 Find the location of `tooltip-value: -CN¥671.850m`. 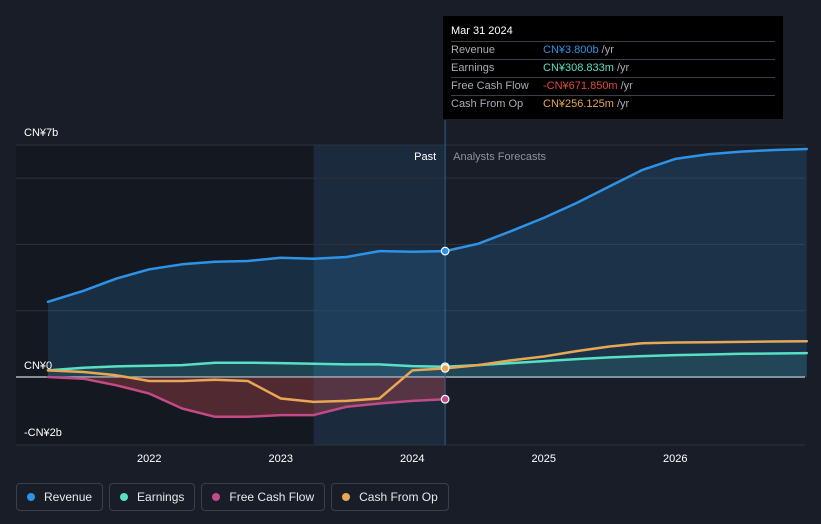

tooltip-value: -CN¥671.850m is located at coordinates (580, 86).